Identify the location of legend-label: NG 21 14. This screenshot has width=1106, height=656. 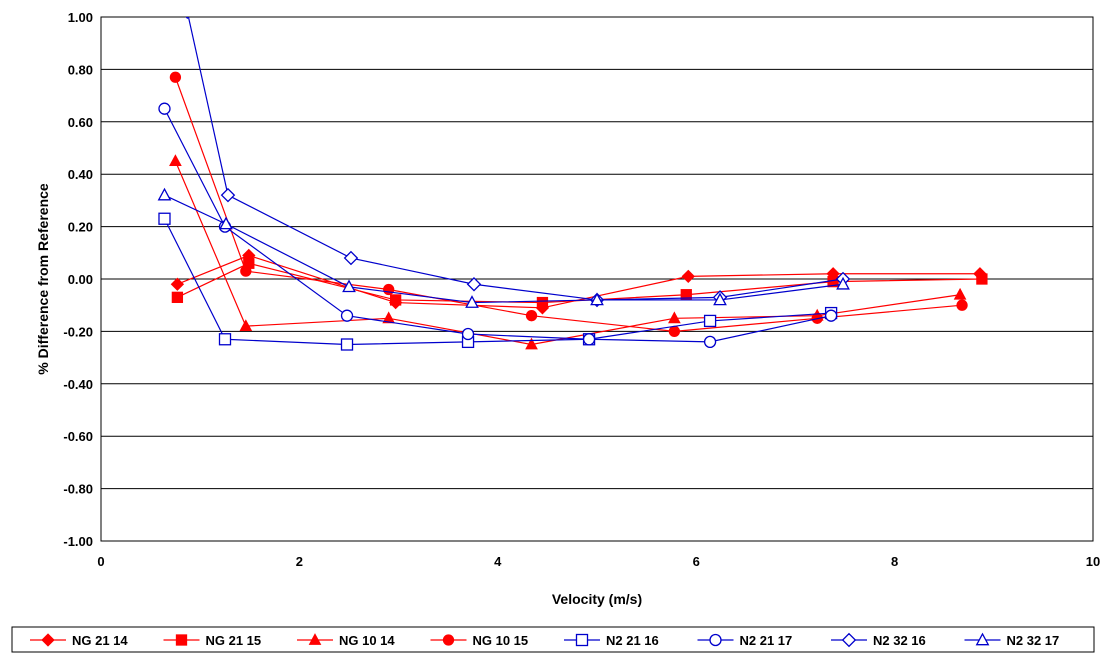
(100, 640).